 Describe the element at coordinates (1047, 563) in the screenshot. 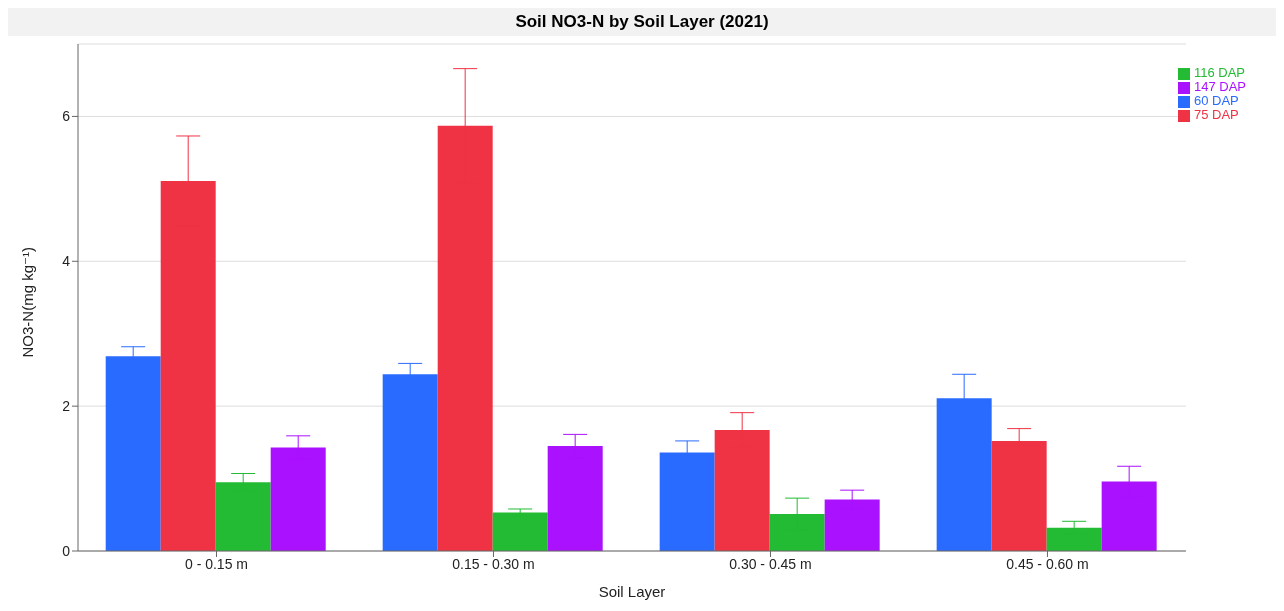

I see `x-tick-label: 0.45 - 0.60 m` at that location.